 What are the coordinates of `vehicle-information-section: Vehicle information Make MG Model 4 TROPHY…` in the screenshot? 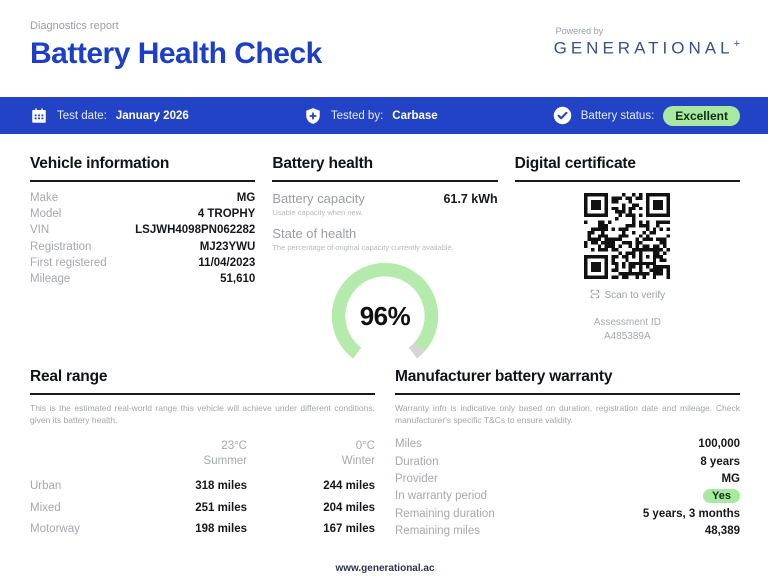 It's located at (143, 264).